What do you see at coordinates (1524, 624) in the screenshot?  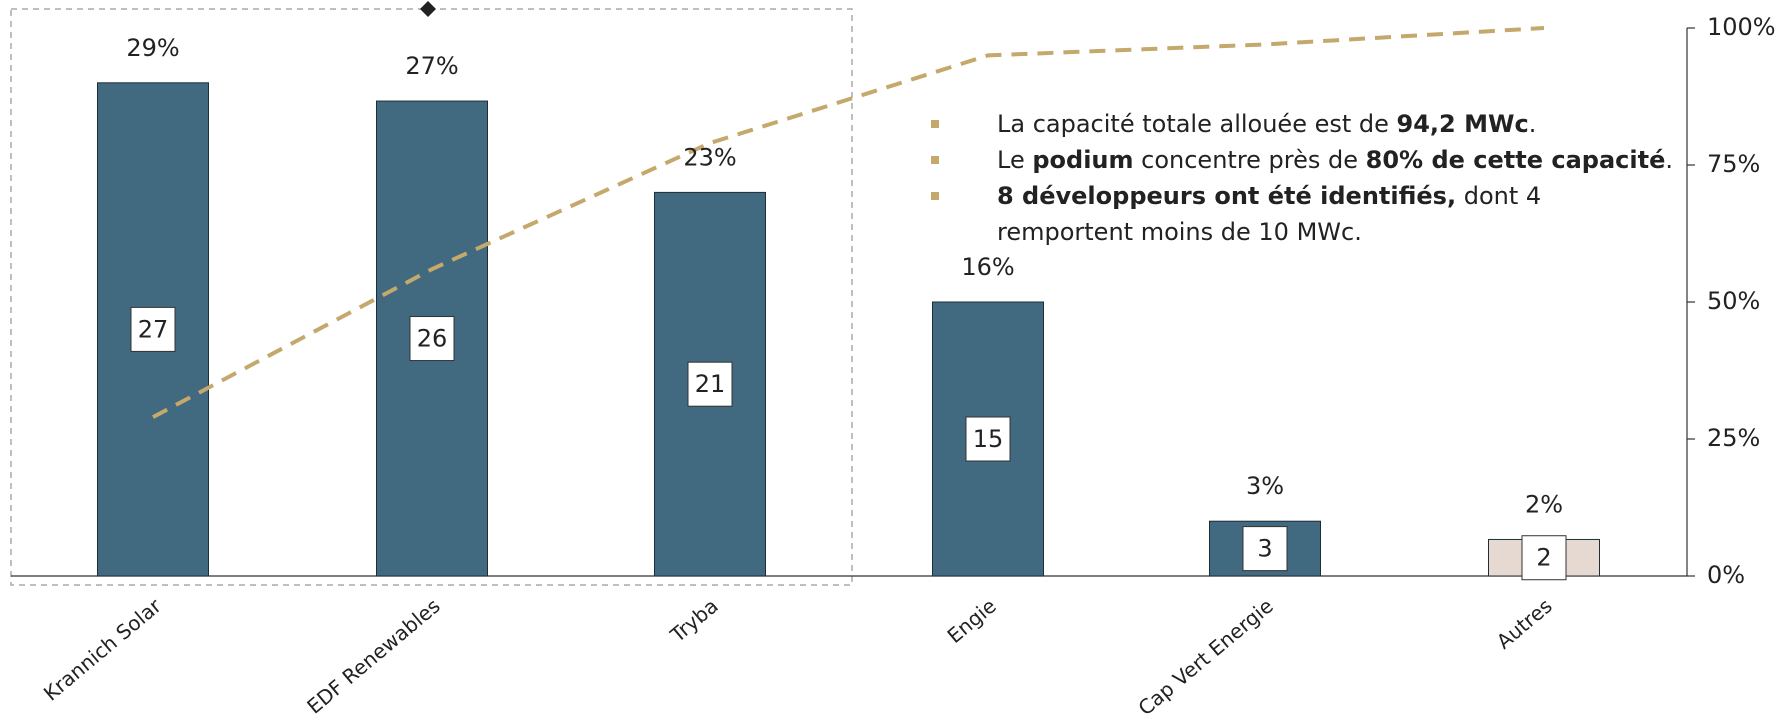 I see `x-tick-label: Autres` at bounding box center [1524, 624].